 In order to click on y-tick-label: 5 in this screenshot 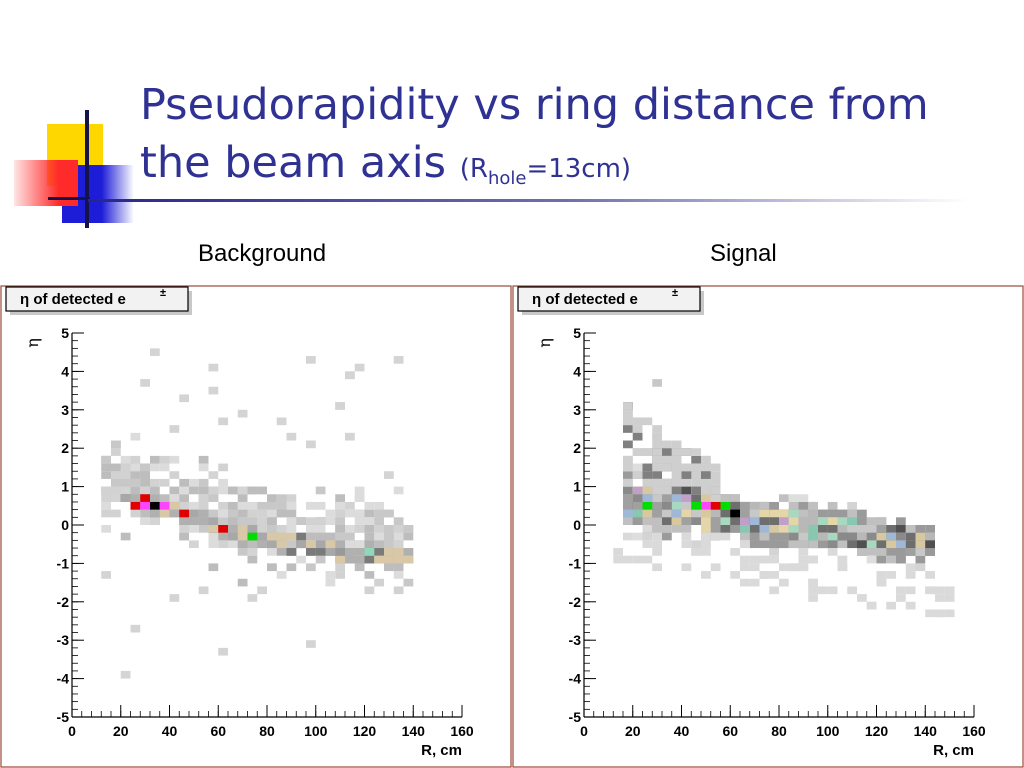, I will do `click(65, 333)`.